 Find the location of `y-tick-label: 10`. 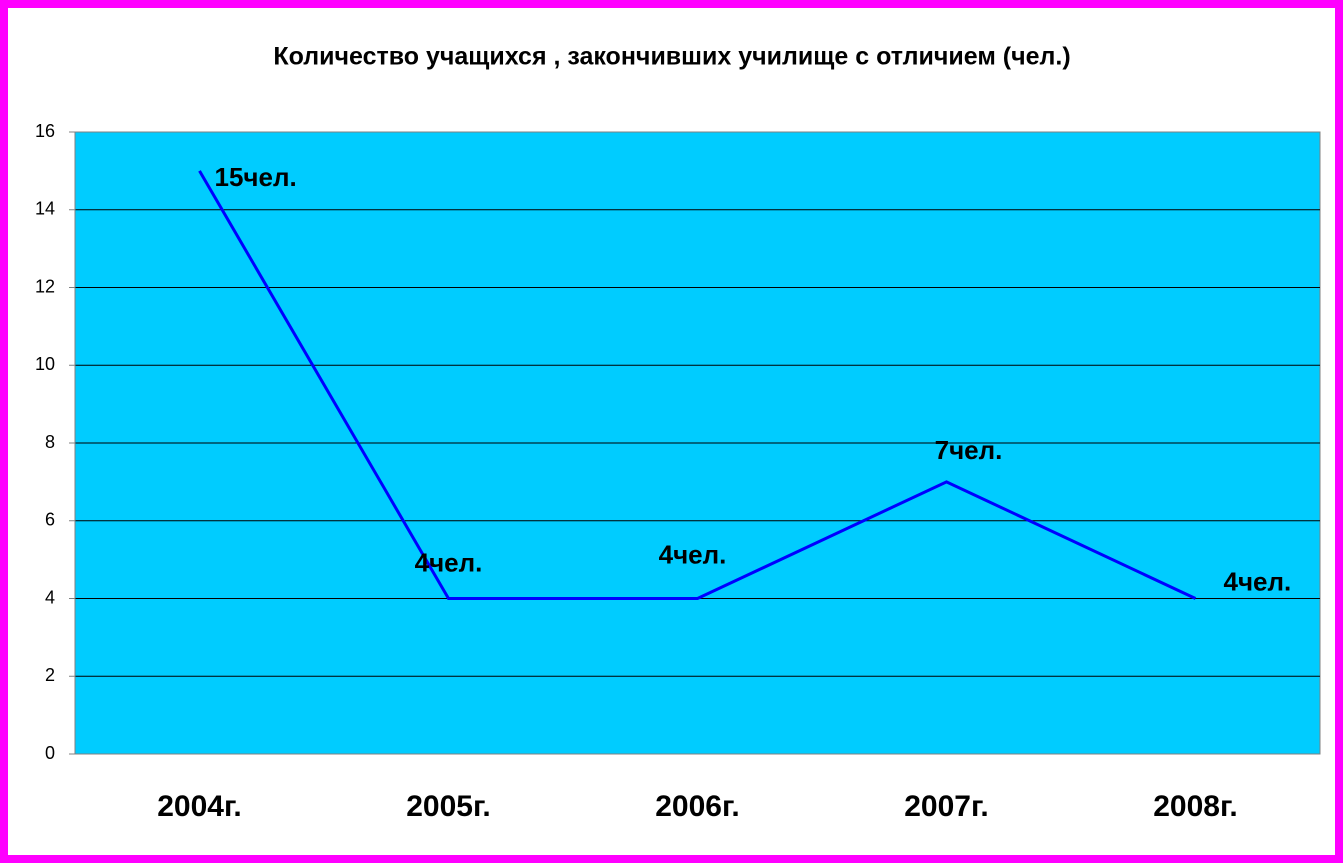

y-tick-label: 10 is located at coordinates (45, 364).